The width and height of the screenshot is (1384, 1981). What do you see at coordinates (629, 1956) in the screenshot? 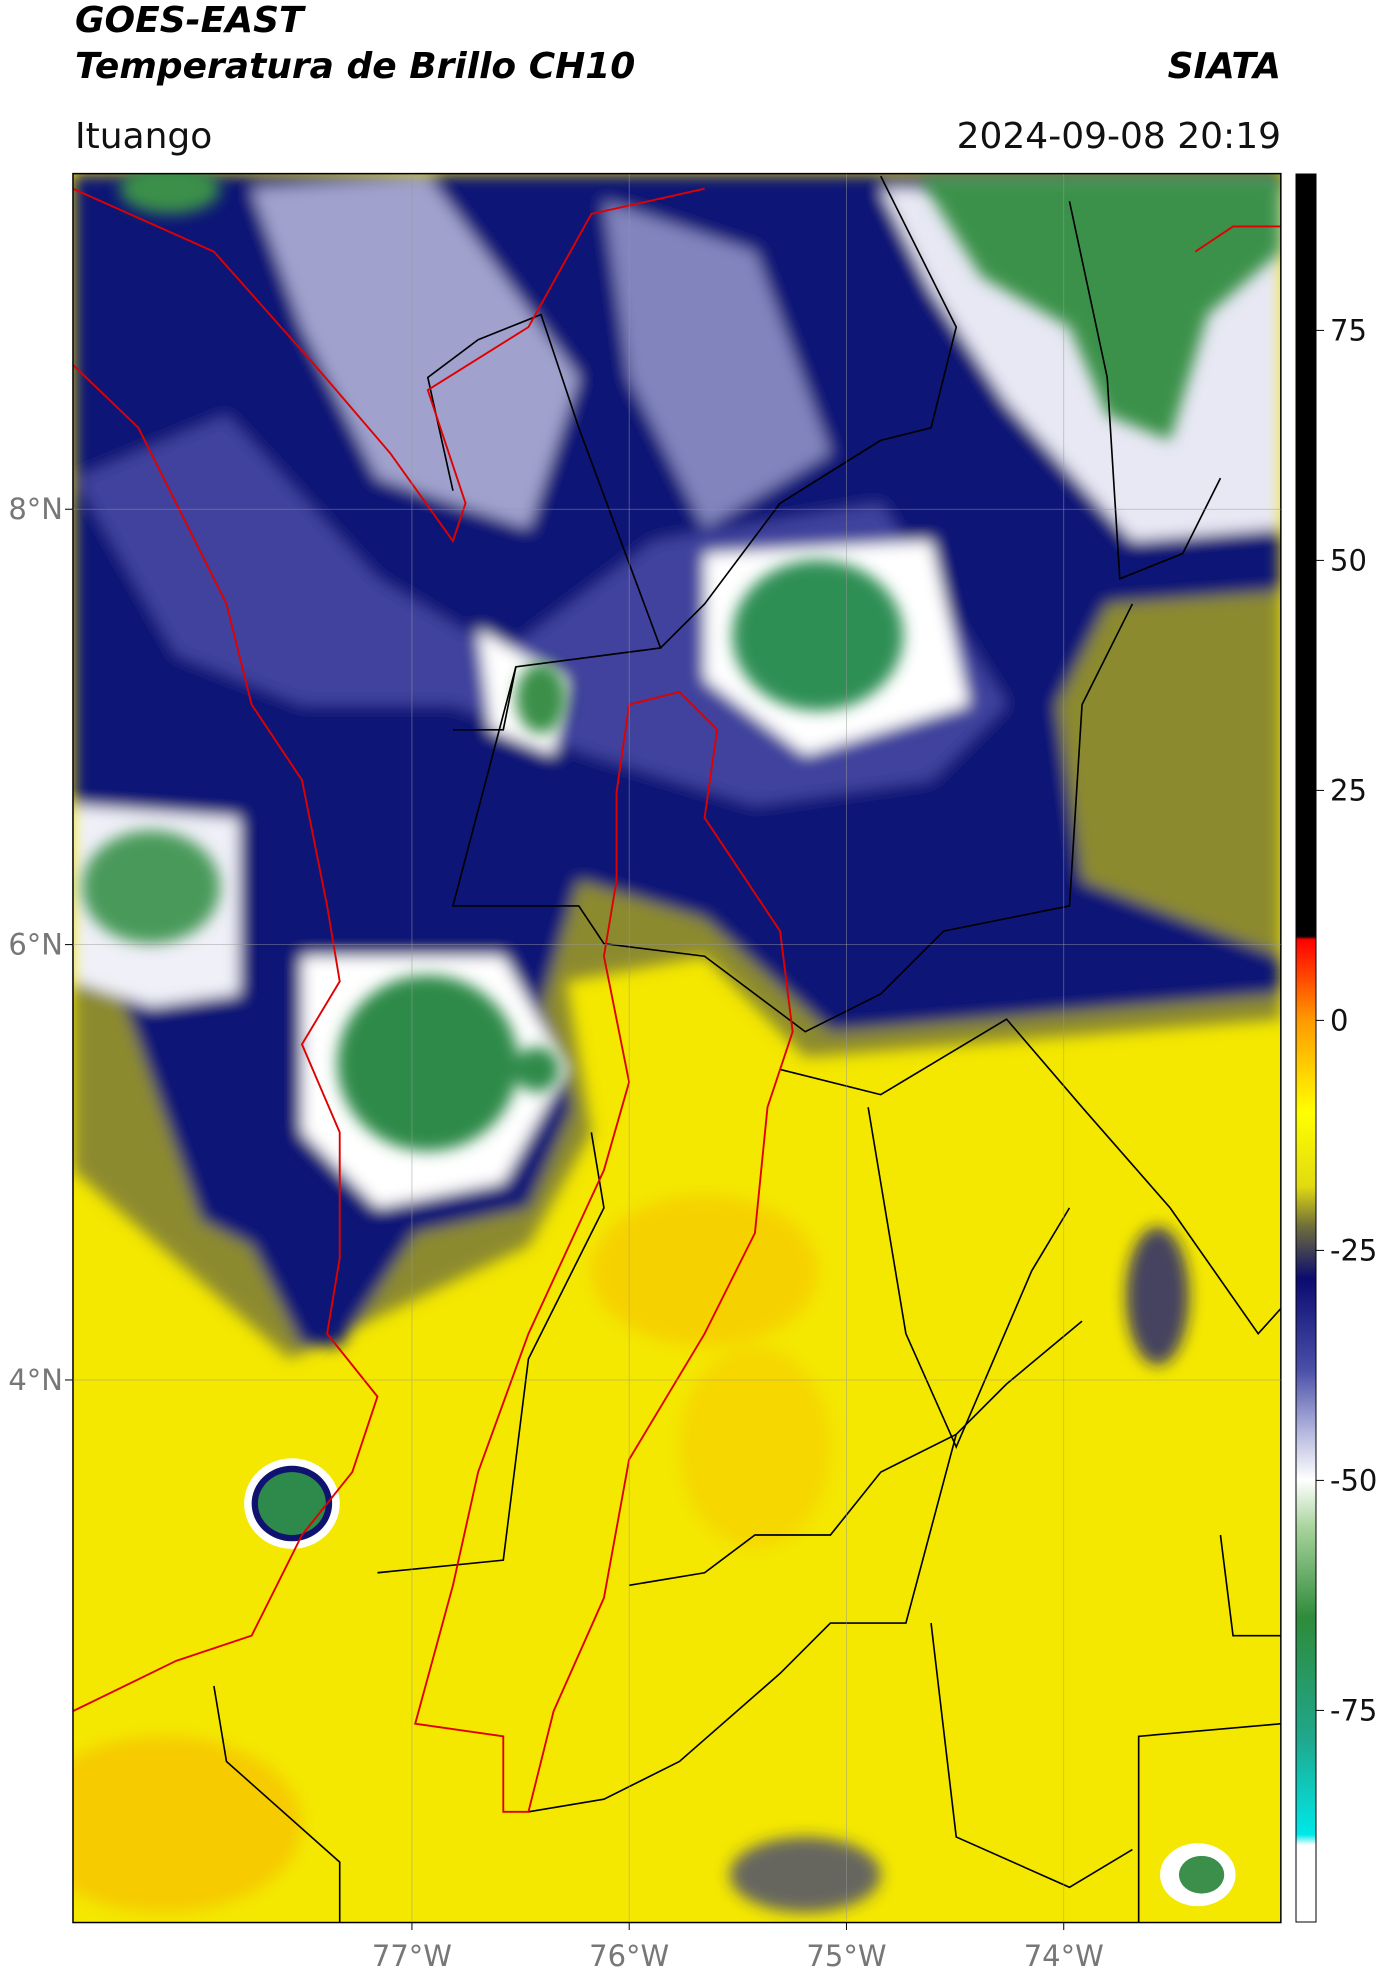
I see `x-tick-label: 76°W` at bounding box center [629, 1956].